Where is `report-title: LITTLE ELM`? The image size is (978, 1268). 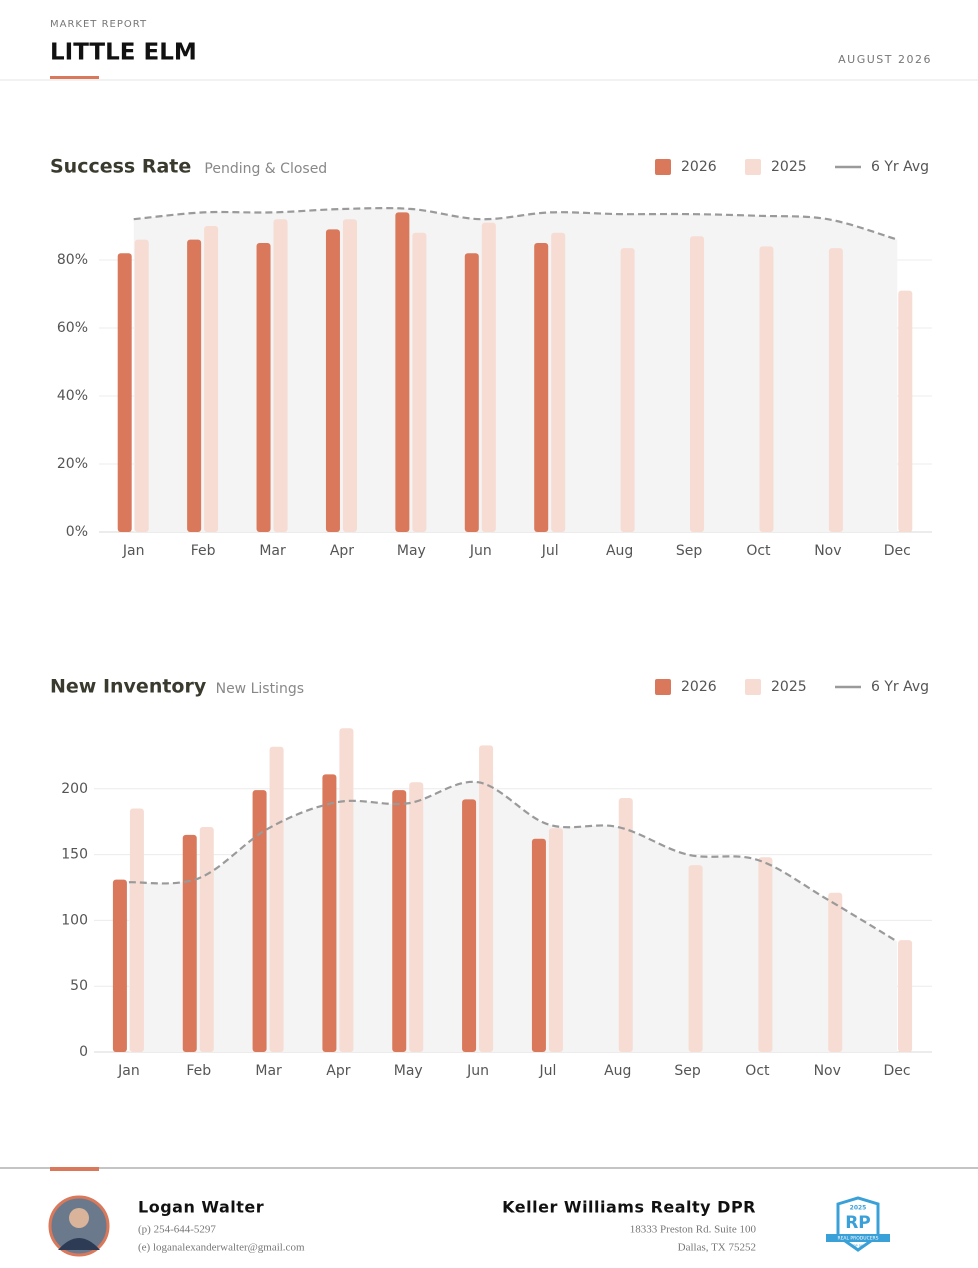
report-title: LITTLE ELM is located at coordinates (123, 53).